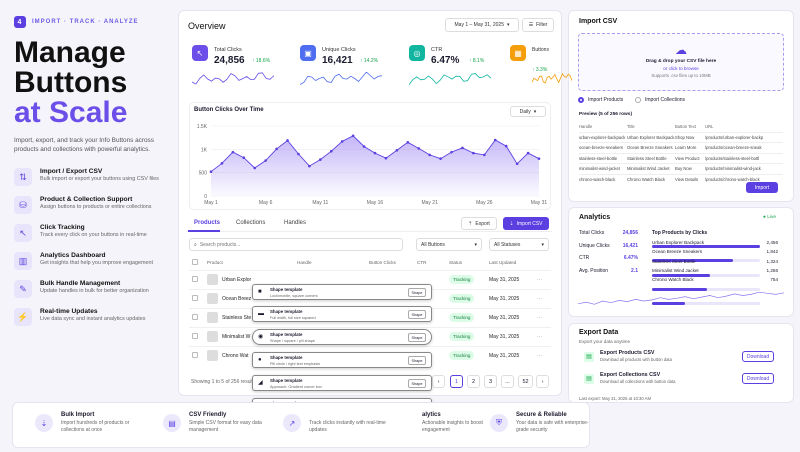 The height and width of the screenshot is (452, 800). Describe the element at coordinates (525, 381) in the screenshot. I see `page-button: 52` at that location.